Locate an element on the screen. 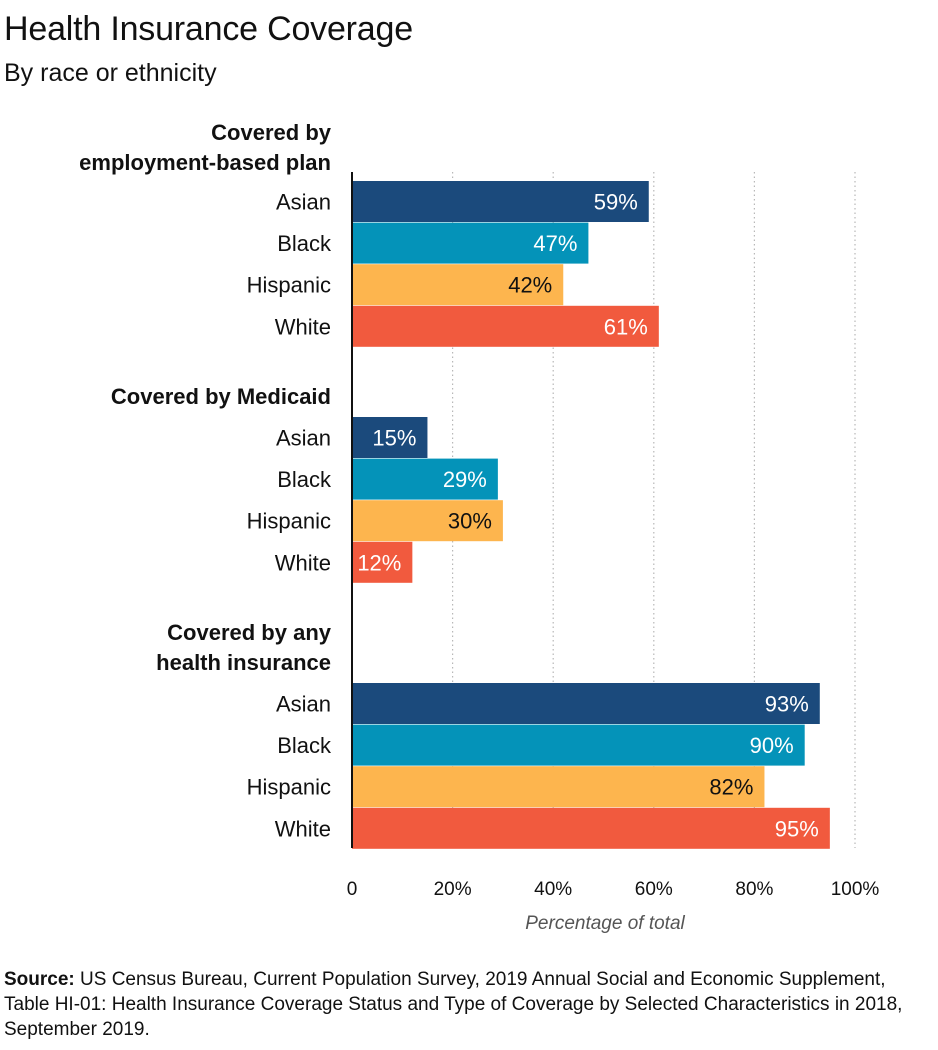 The width and height of the screenshot is (938, 1050). x-tick-label: 0 is located at coordinates (352, 889).